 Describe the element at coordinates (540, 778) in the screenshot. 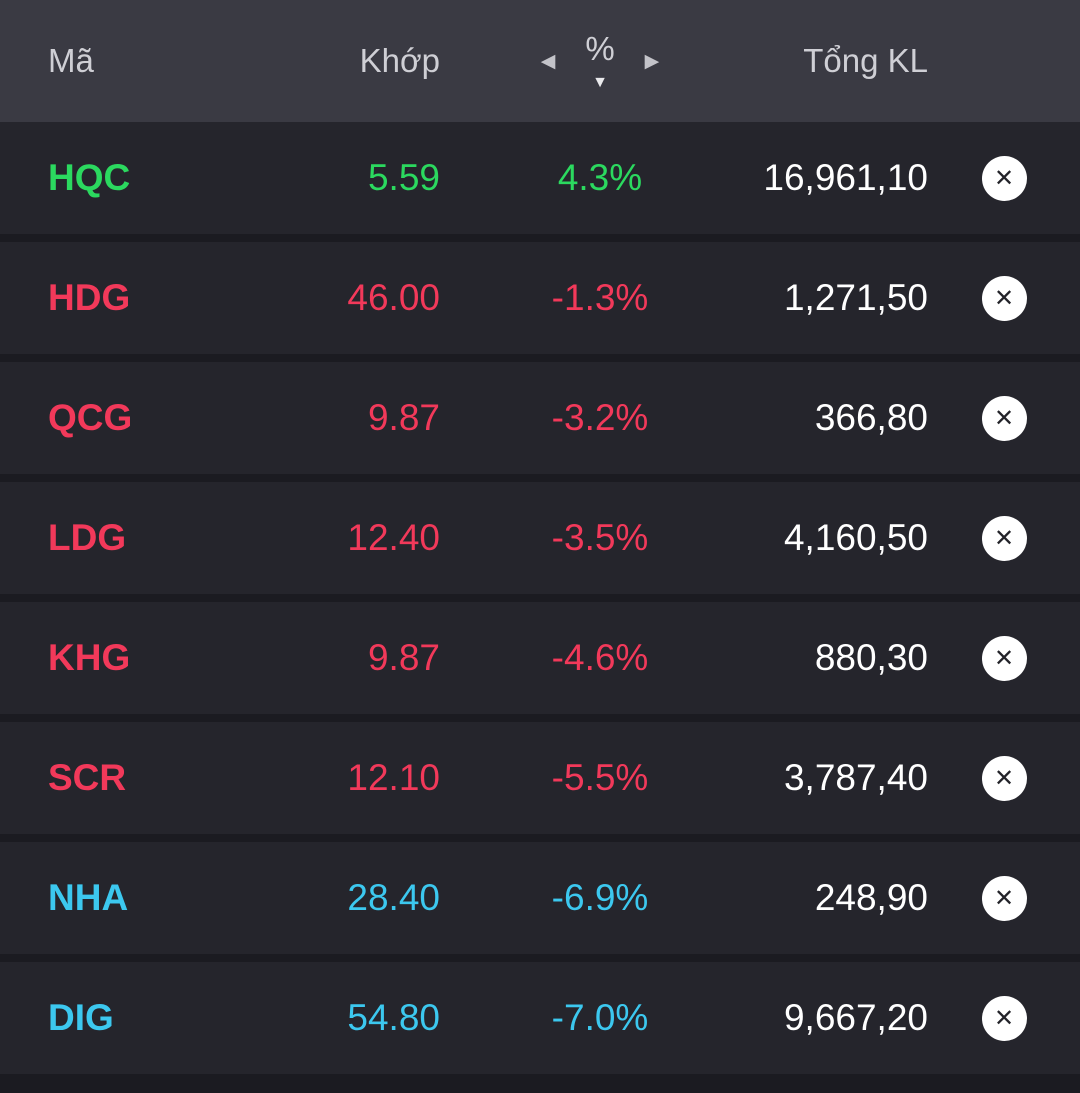

I see `stock-row: SCR 12.10 -5.5% 3,787,40 ✕` at that location.